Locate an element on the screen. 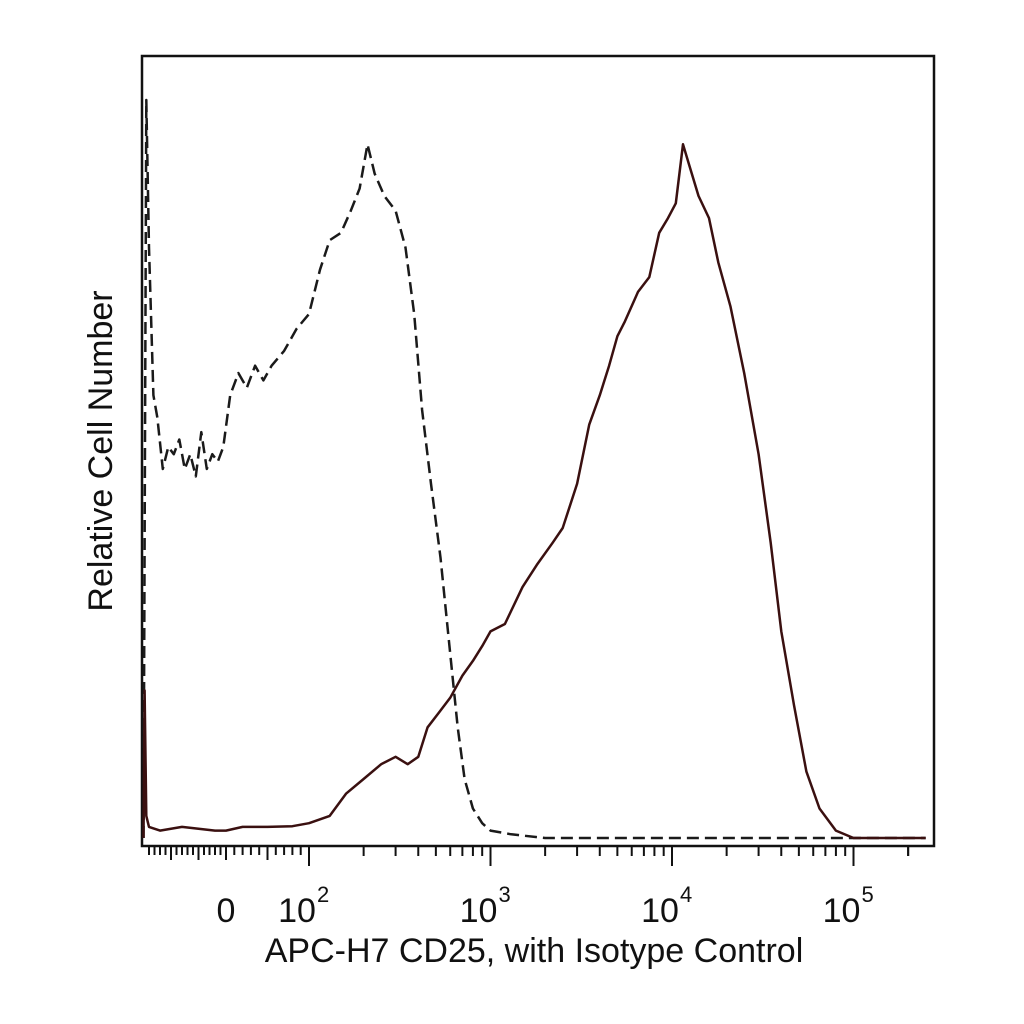 This screenshot has height=1024, width=1024. x-axis-tick-labels: 0 10 2 10 3 10 4 10 5 is located at coordinates (545, 906).